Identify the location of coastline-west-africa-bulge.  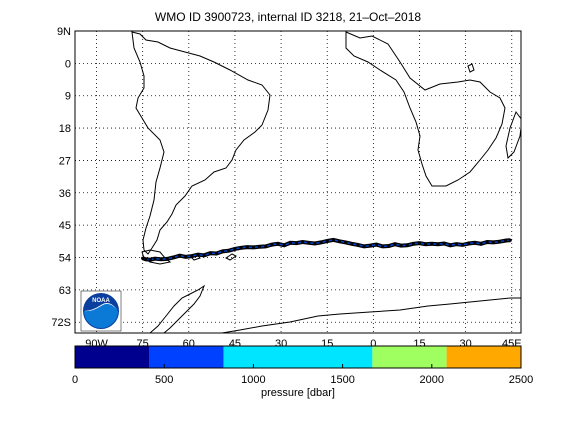
(471, 68).